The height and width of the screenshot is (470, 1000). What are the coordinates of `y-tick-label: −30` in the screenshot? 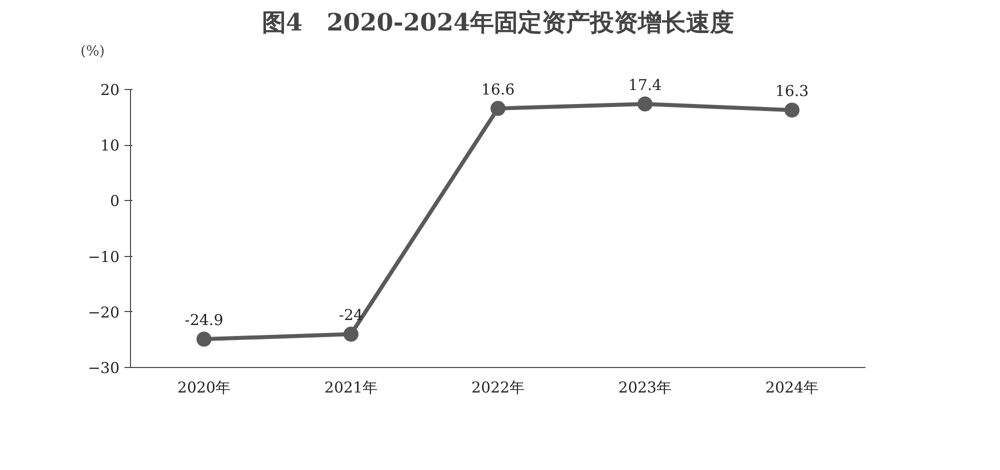 It's located at (104, 368).